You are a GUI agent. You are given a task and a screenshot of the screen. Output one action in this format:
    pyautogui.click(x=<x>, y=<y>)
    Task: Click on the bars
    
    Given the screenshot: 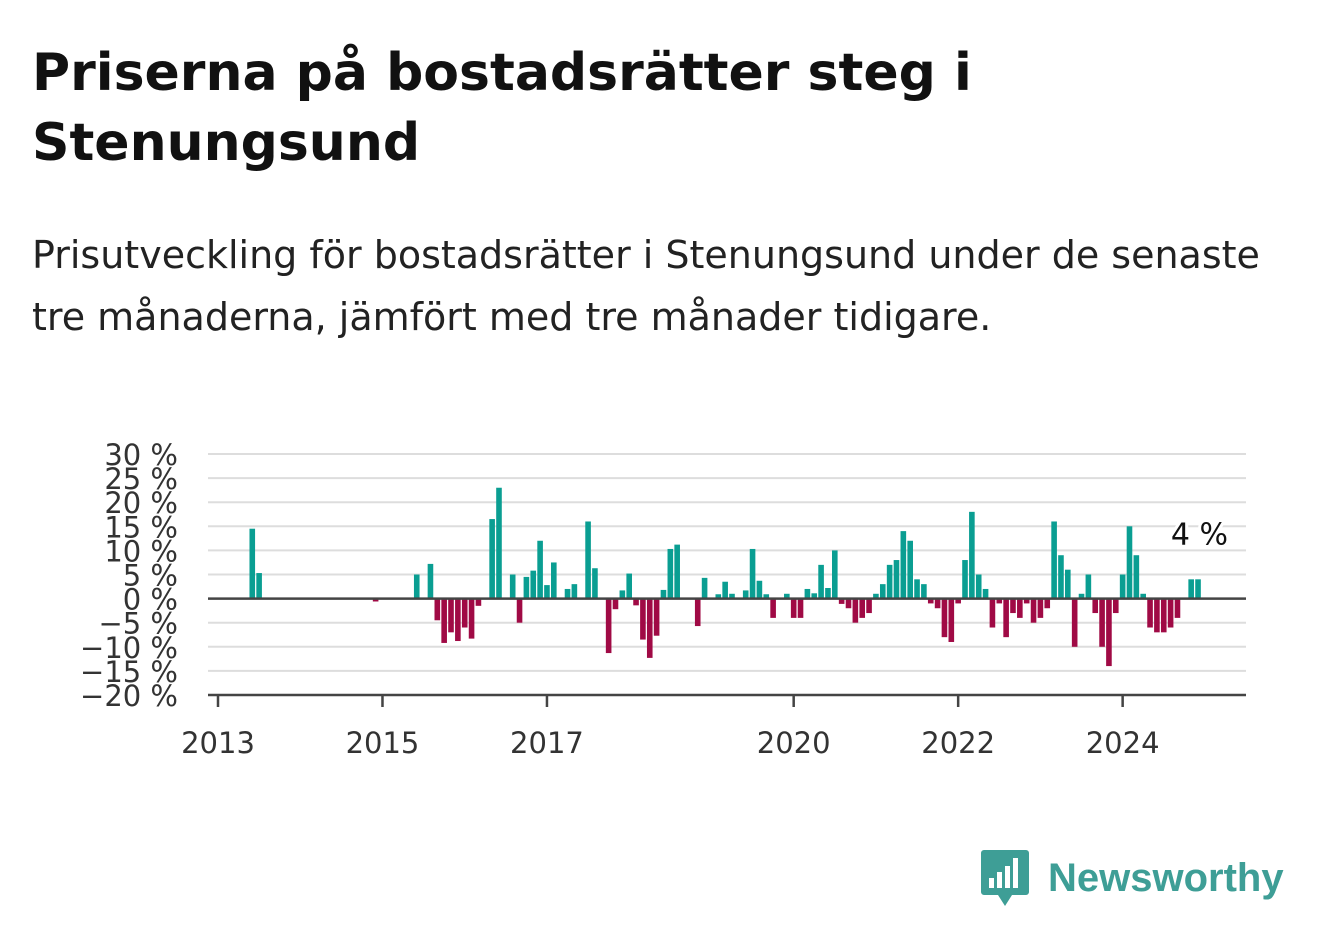 What is the action you would take?
    pyautogui.click(x=725, y=577)
    